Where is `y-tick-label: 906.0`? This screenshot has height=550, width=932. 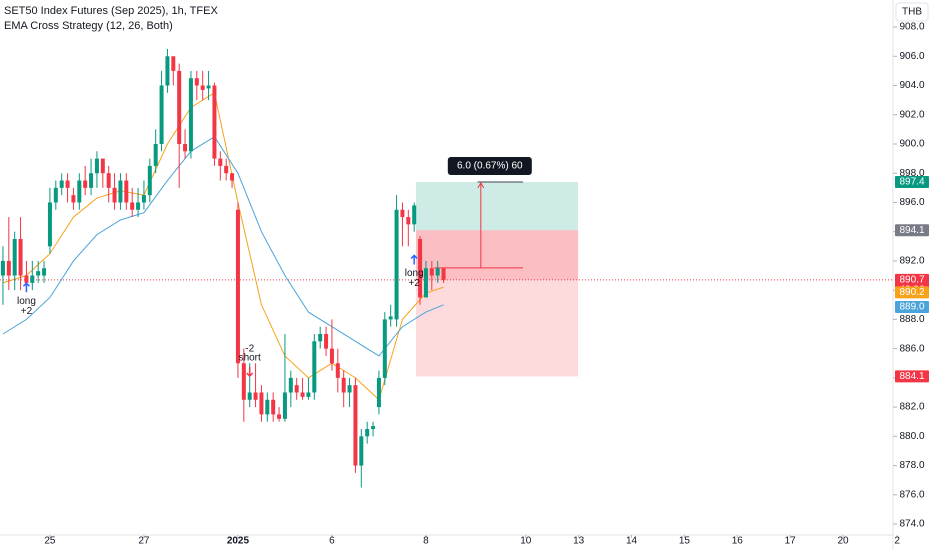 y-tick-label: 906.0 is located at coordinates (911, 56).